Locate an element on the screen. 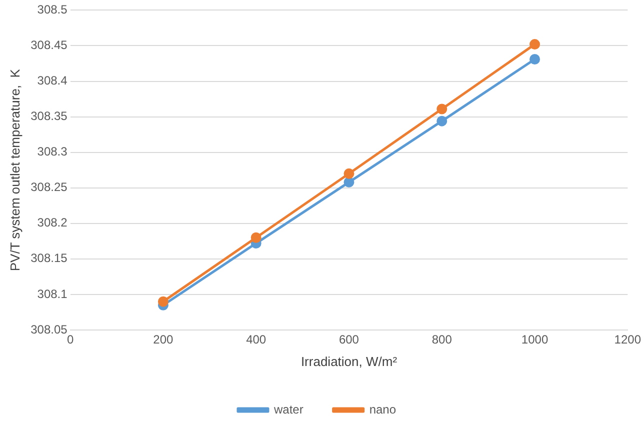  y-tick-label: 308.05 is located at coordinates (49, 329).